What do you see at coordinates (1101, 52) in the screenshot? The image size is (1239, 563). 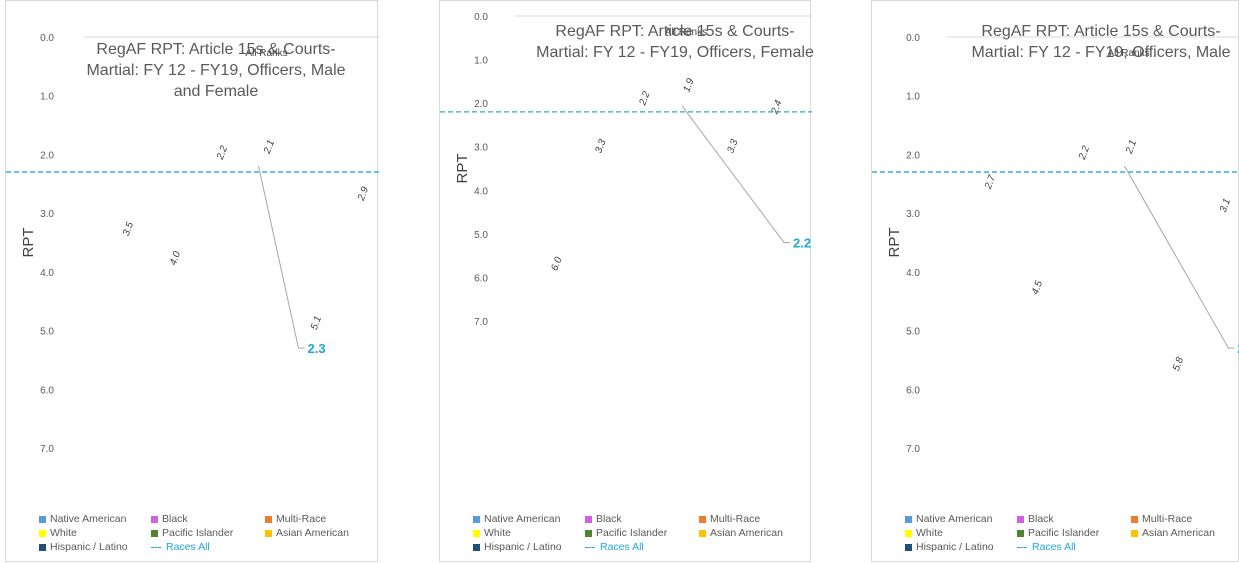 I see `chart-title-line: Martial: FY 12 - FY19, Officers, Male` at bounding box center [1101, 52].